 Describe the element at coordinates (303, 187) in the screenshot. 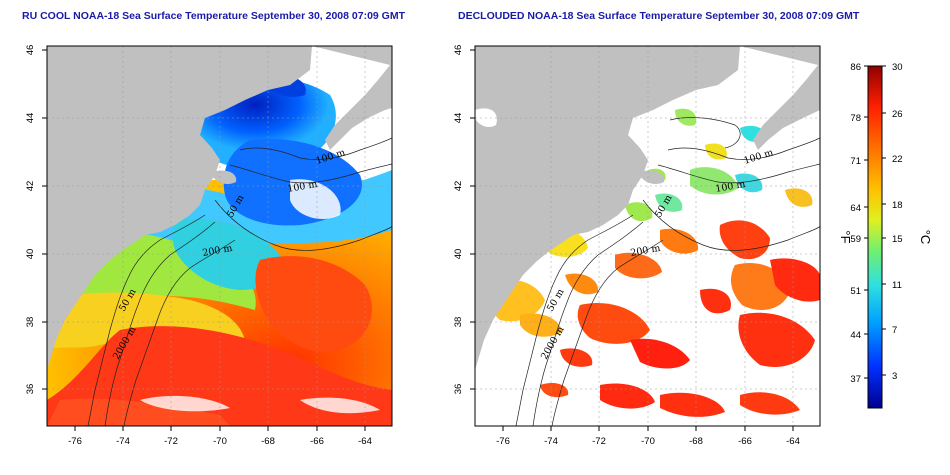

I see `left-contour-label-100m-b: 100 m` at that location.